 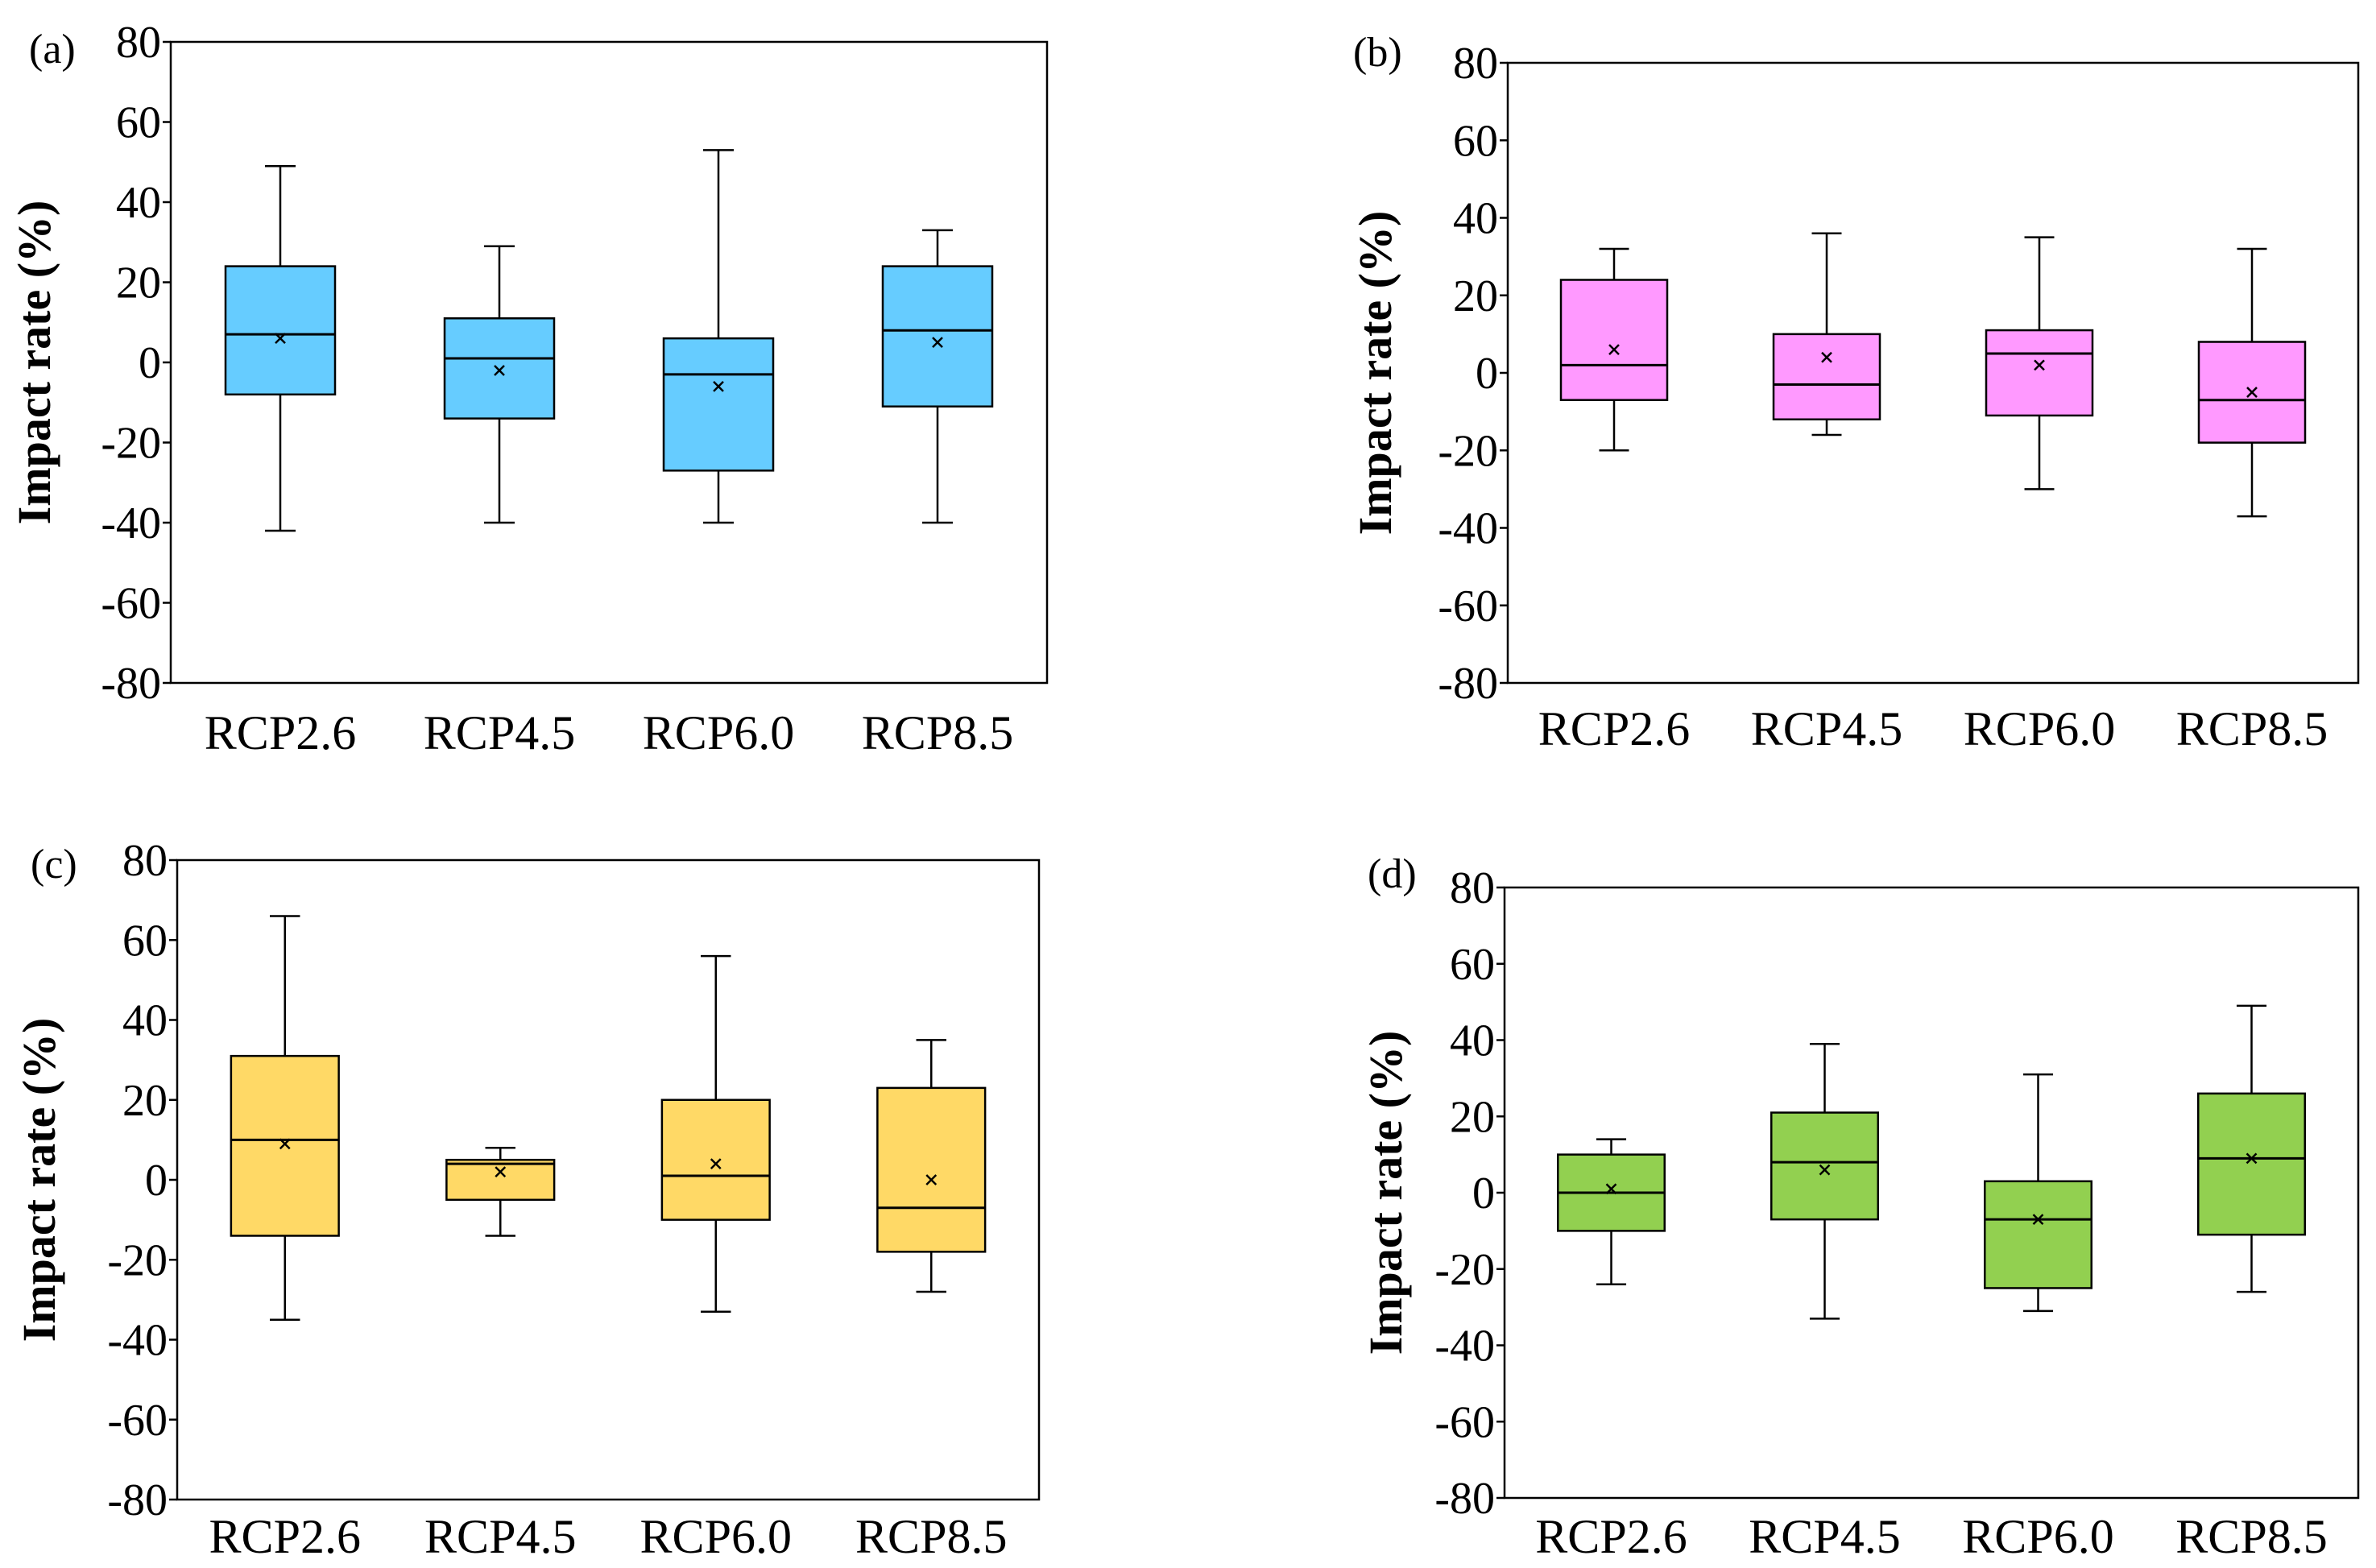 What do you see at coordinates (1377, 53) in the screenshot?
I see `panel-label: (b)` at bounding box center [1377, 53].